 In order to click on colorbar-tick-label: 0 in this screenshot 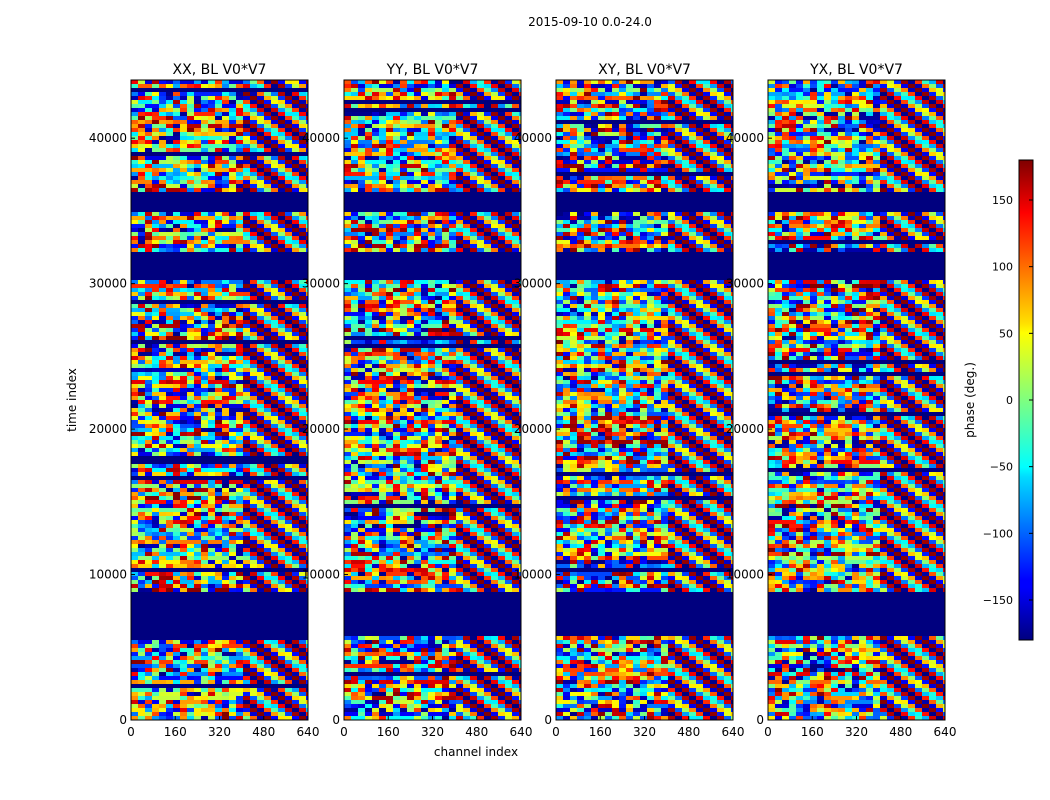, I will do `click(1009, 400)`.